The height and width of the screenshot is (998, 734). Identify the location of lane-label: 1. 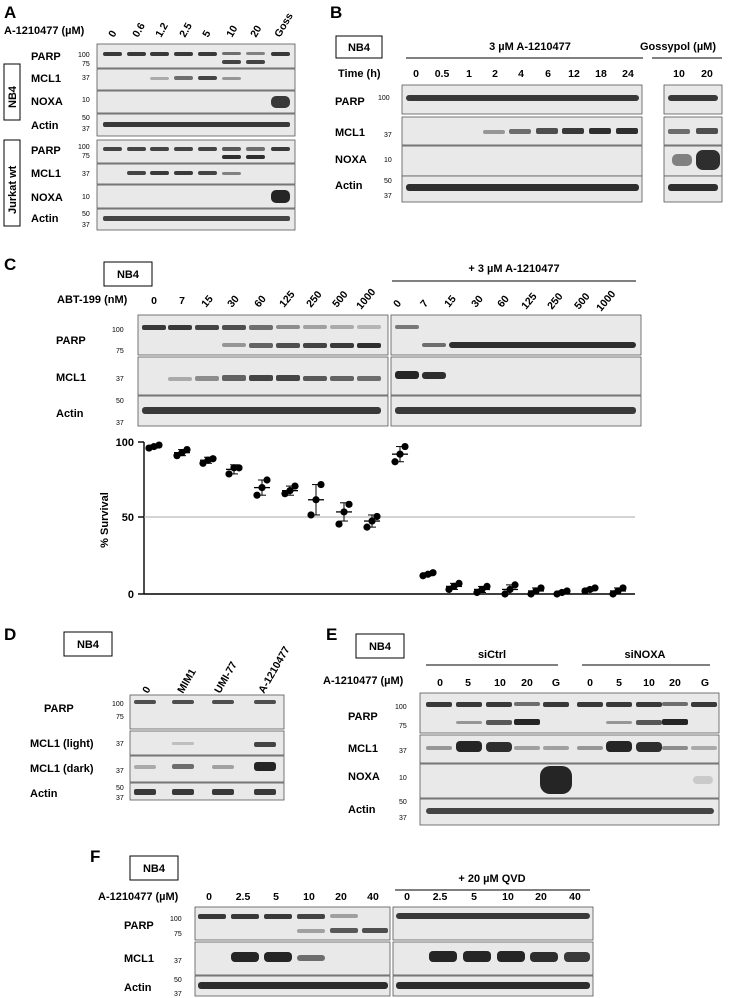
(469, 74).